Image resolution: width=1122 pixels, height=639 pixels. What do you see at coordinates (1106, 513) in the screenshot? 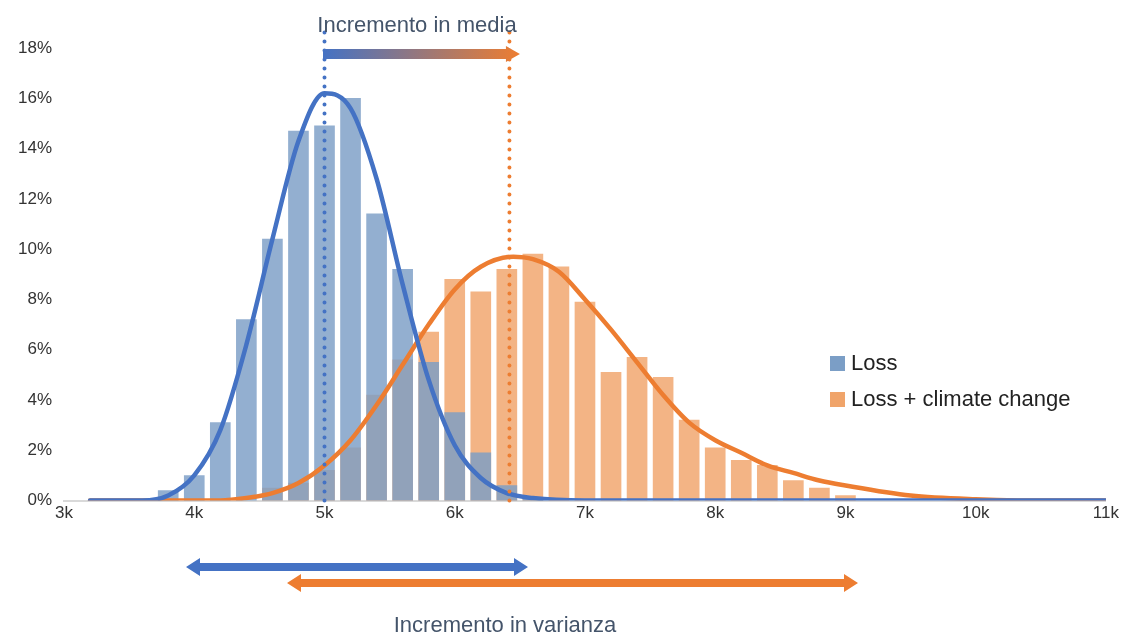
I see `x-tick-label: 11k` at bounding box center [1106, 513].